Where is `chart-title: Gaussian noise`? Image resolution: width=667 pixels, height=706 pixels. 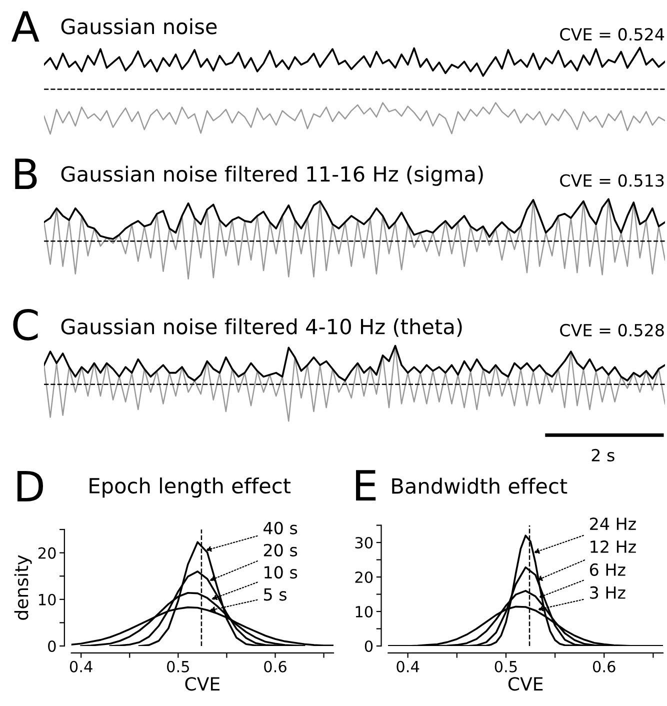
chart-title: Gaussian noise is located at coordinates (139, 26).